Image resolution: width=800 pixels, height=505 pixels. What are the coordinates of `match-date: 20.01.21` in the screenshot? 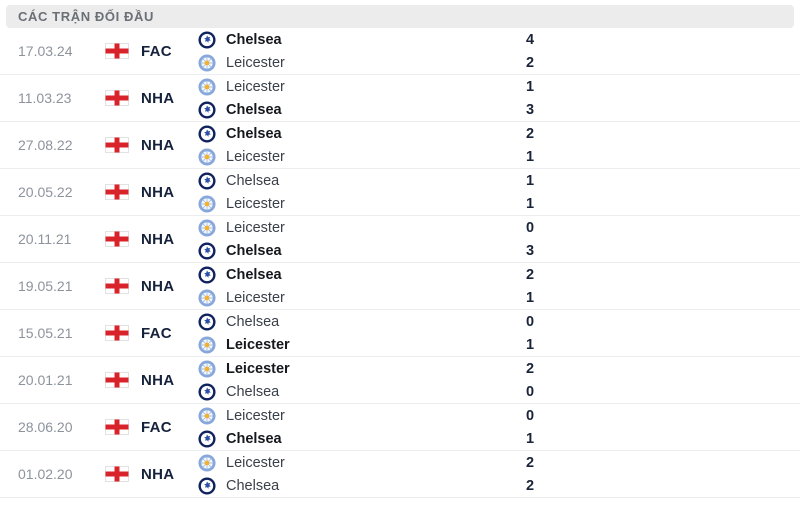 It's located at (45, 380).